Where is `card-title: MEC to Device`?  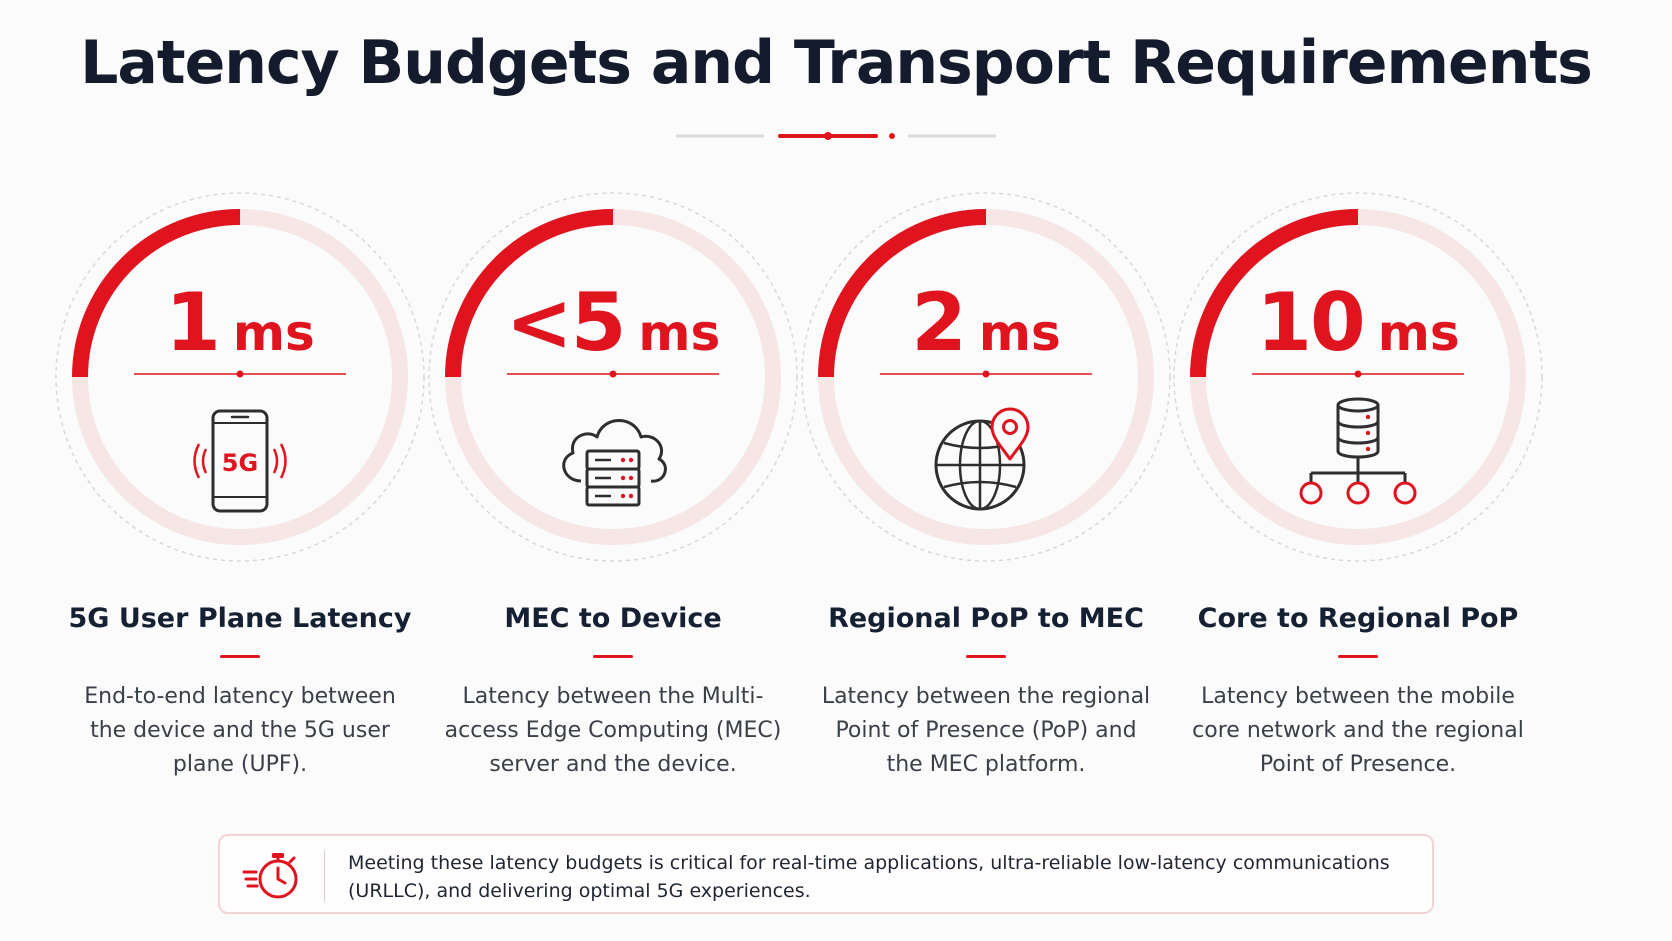 card-title: MEC to Device is located at coordinates (613, 618).